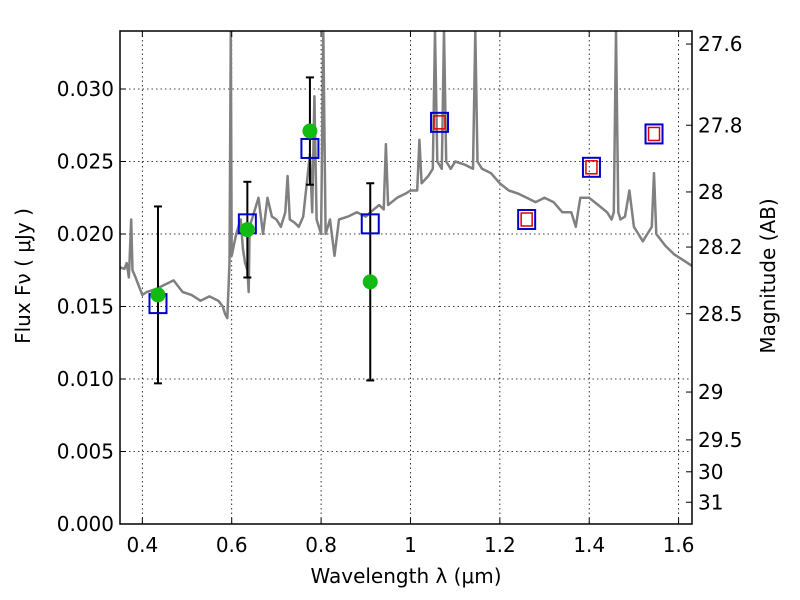 This screenshot has height=600, width=800. I want to click on mag-tick-label: 29.5, so click(720, 440).